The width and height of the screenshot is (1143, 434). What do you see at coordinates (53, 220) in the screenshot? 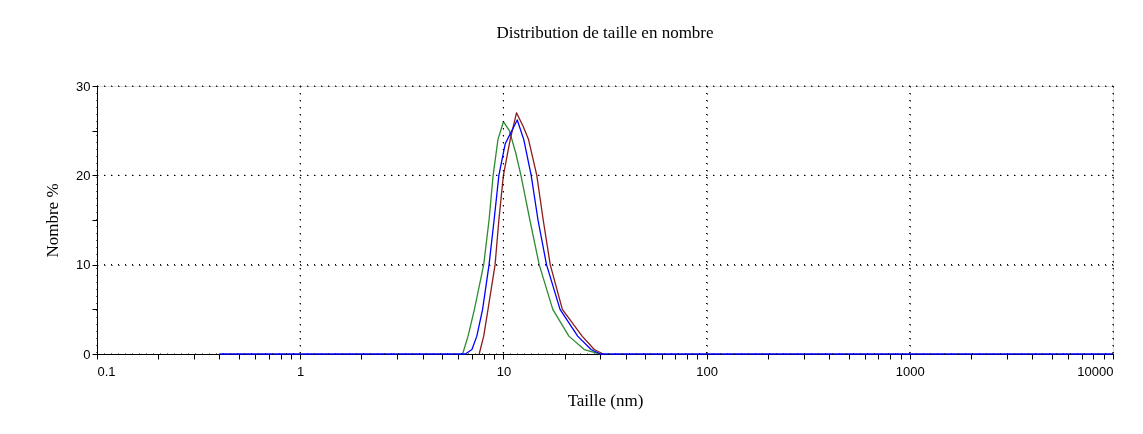
I see `y-axis-title: Nombre %` at bounding box center [53, 220].